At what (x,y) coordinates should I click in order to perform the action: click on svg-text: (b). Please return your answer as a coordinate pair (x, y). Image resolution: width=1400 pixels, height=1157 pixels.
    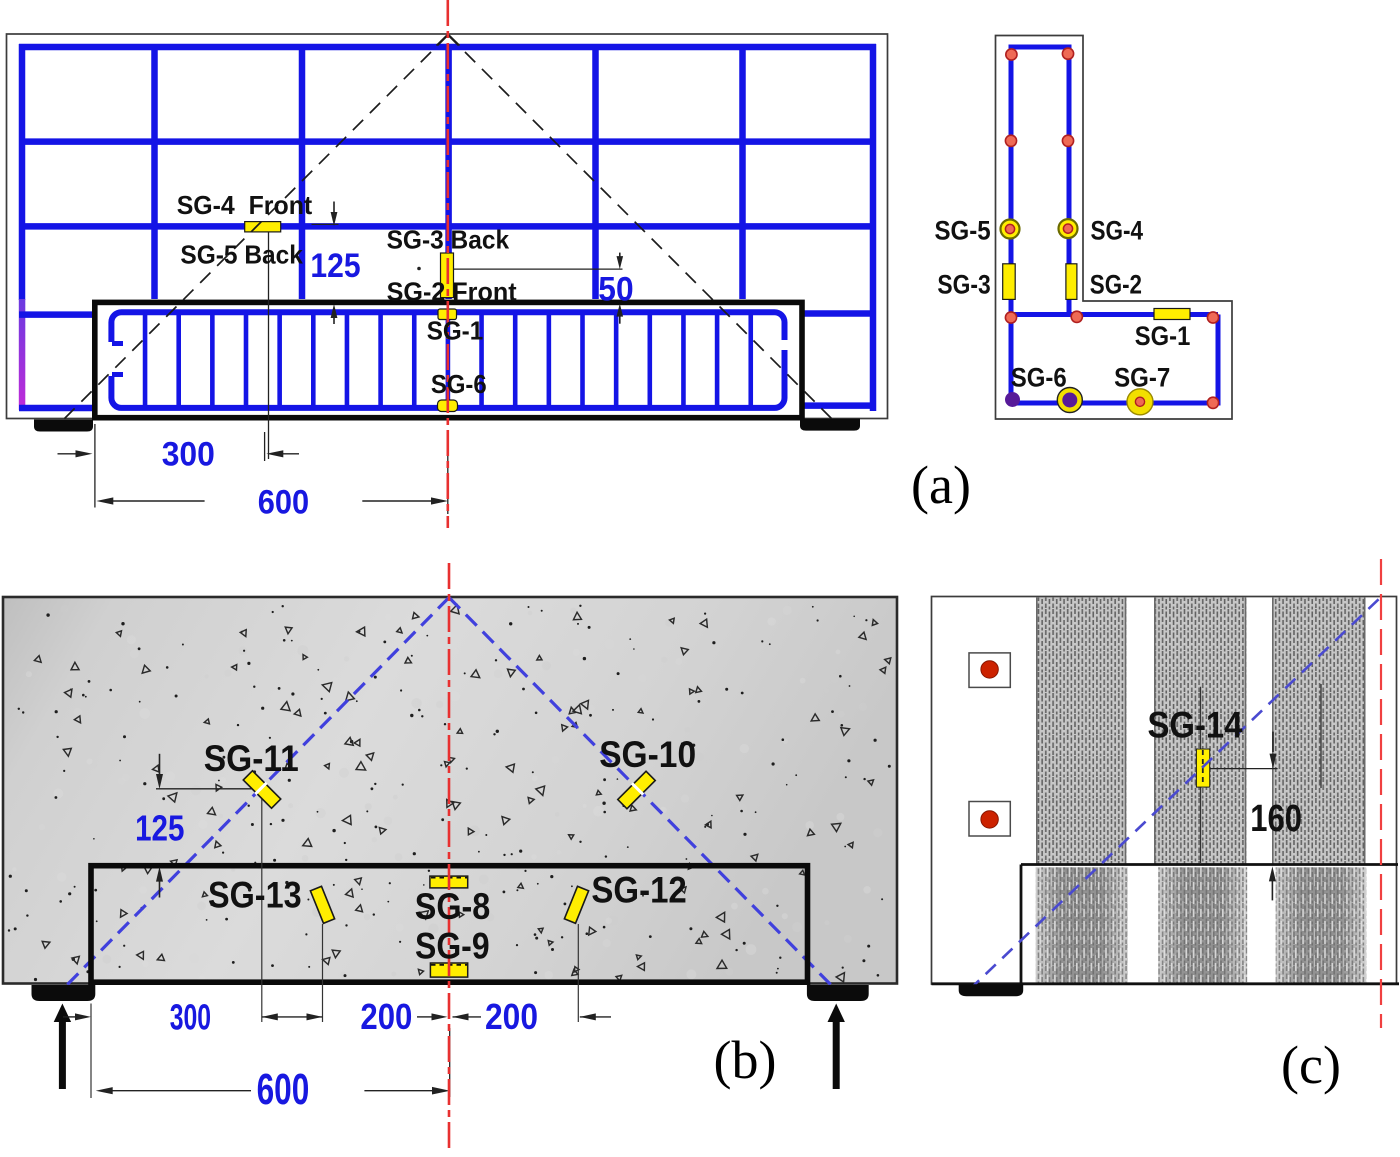
    Looking at the image, I should click on (745, 1060).